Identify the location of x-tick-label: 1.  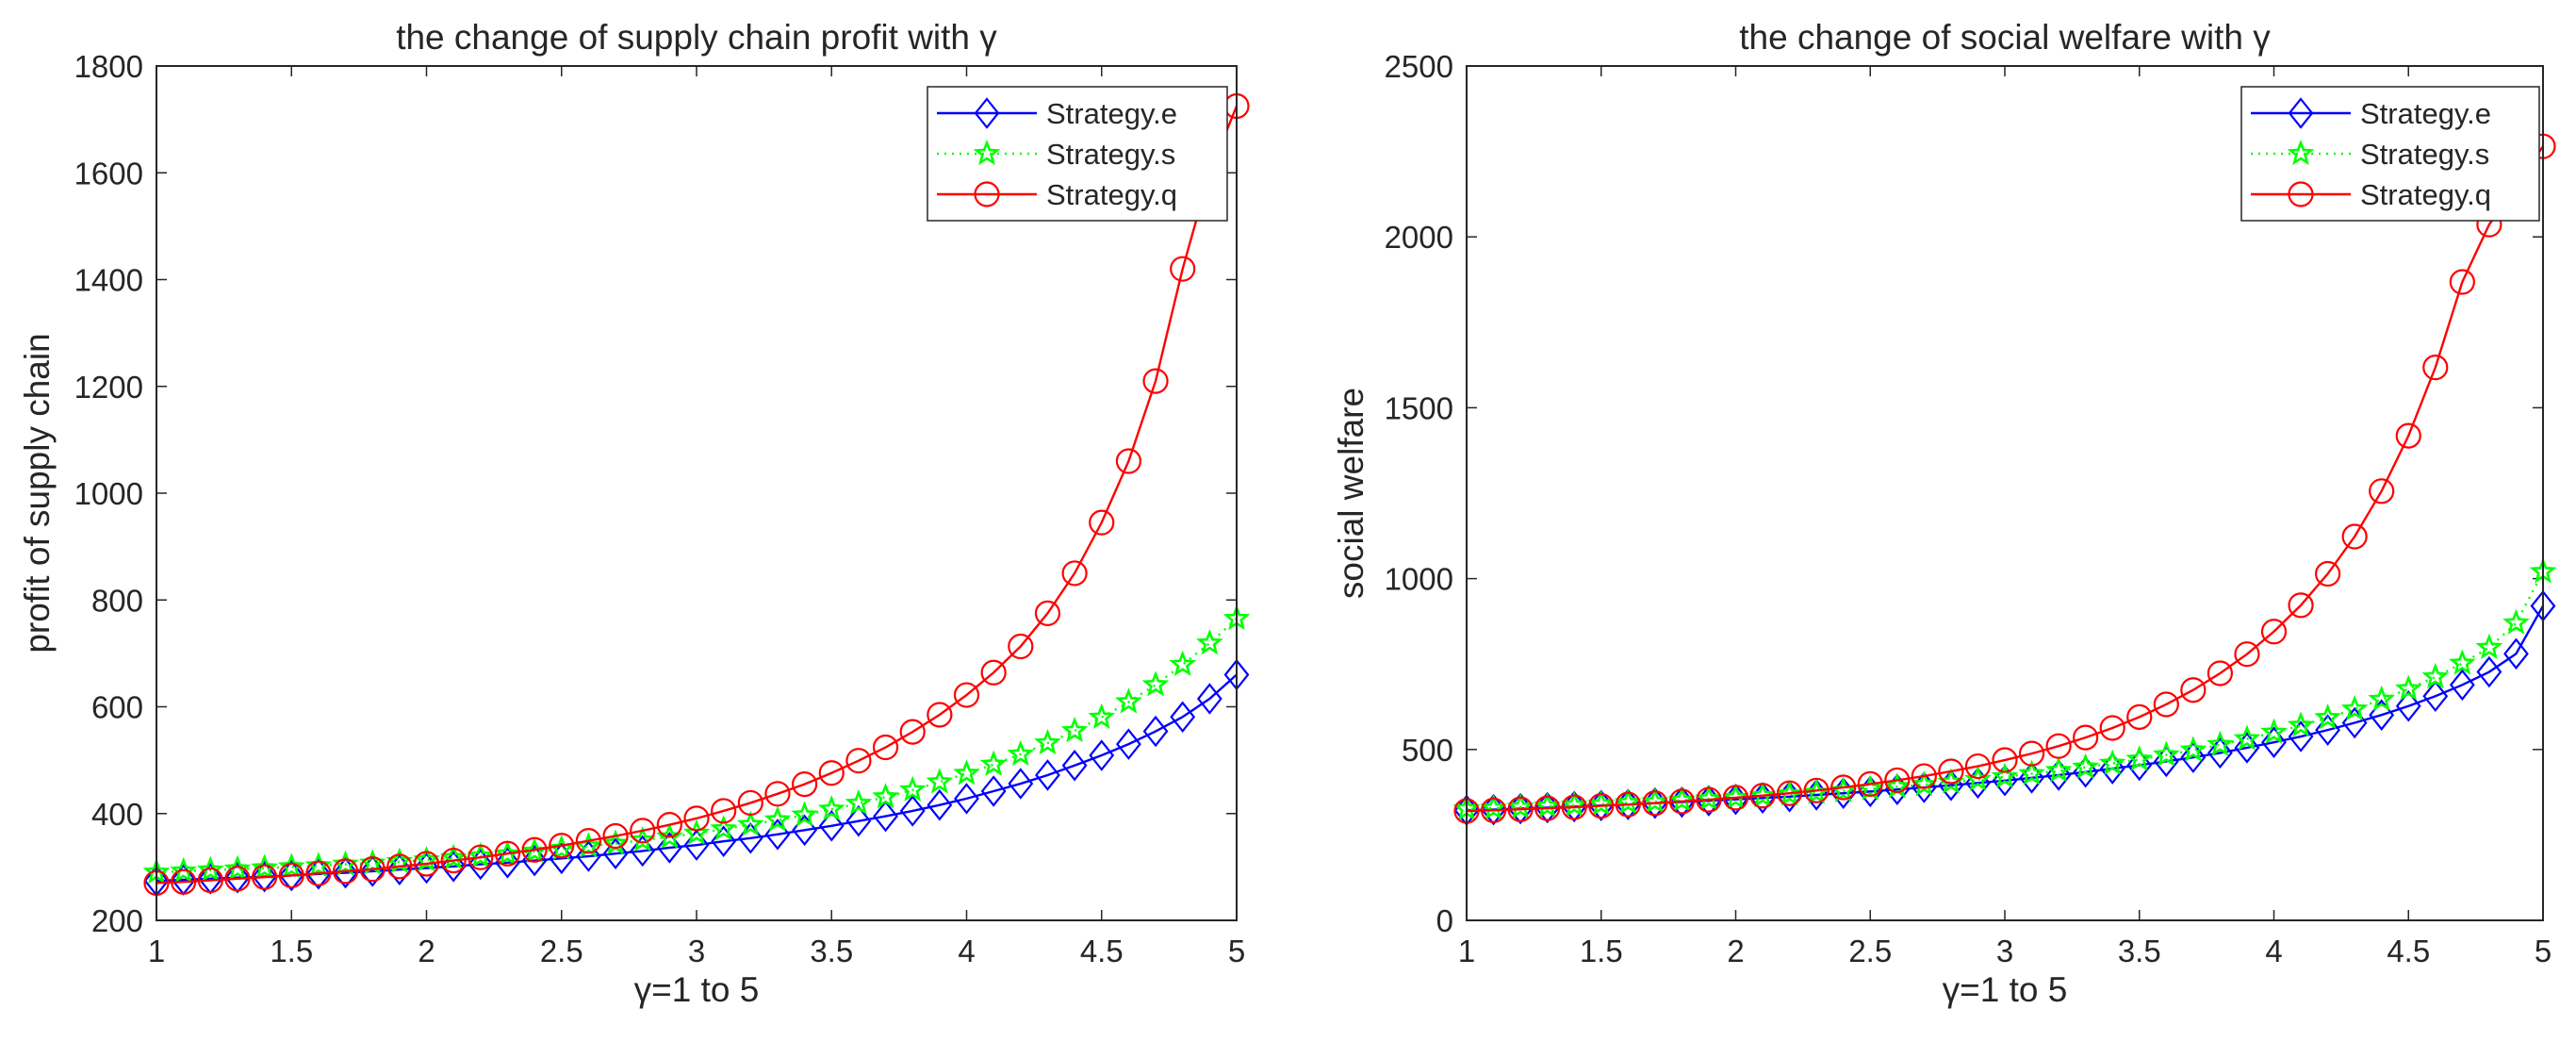
(1466, 951).